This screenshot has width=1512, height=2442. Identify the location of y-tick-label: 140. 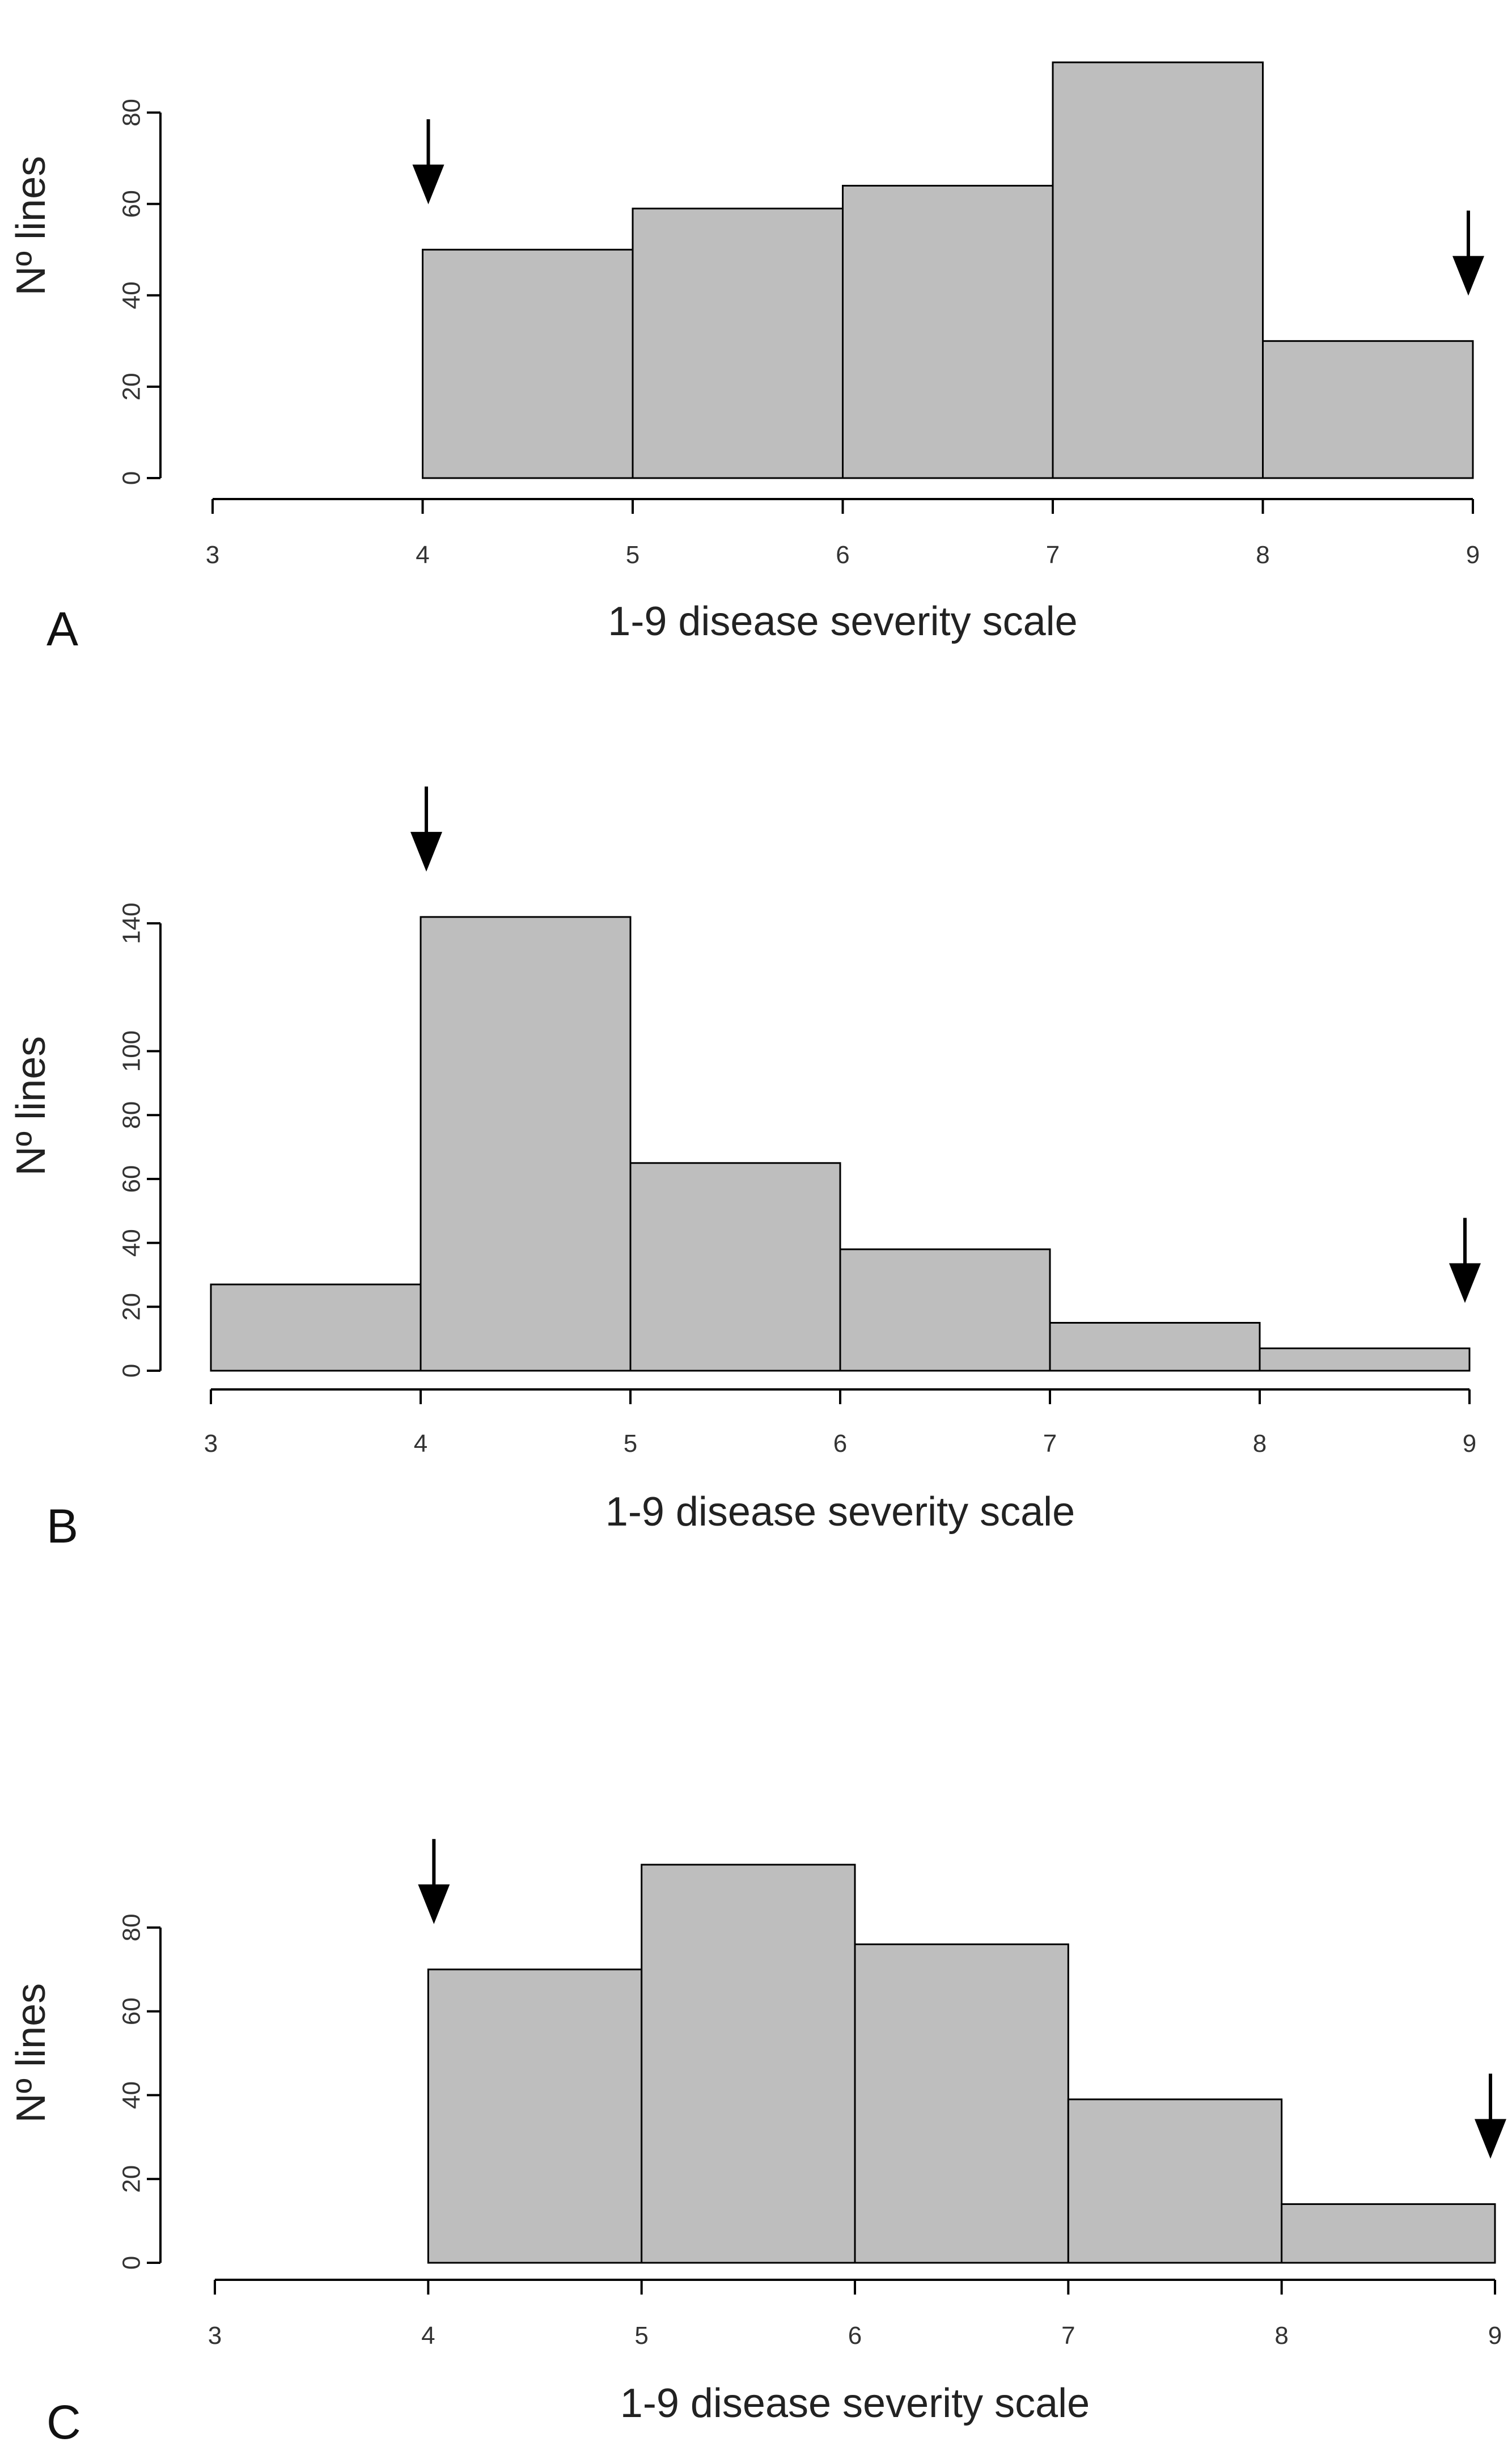
(132, 923).